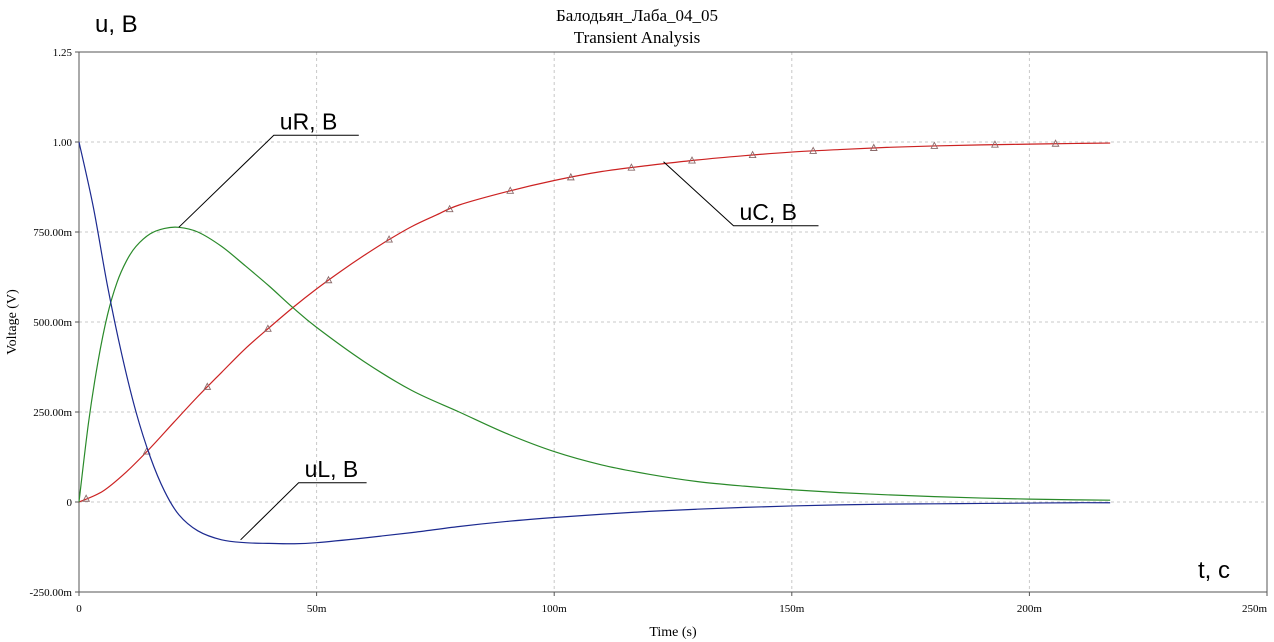  I want to click on x-tick-label: 150m, so click(792, 609).